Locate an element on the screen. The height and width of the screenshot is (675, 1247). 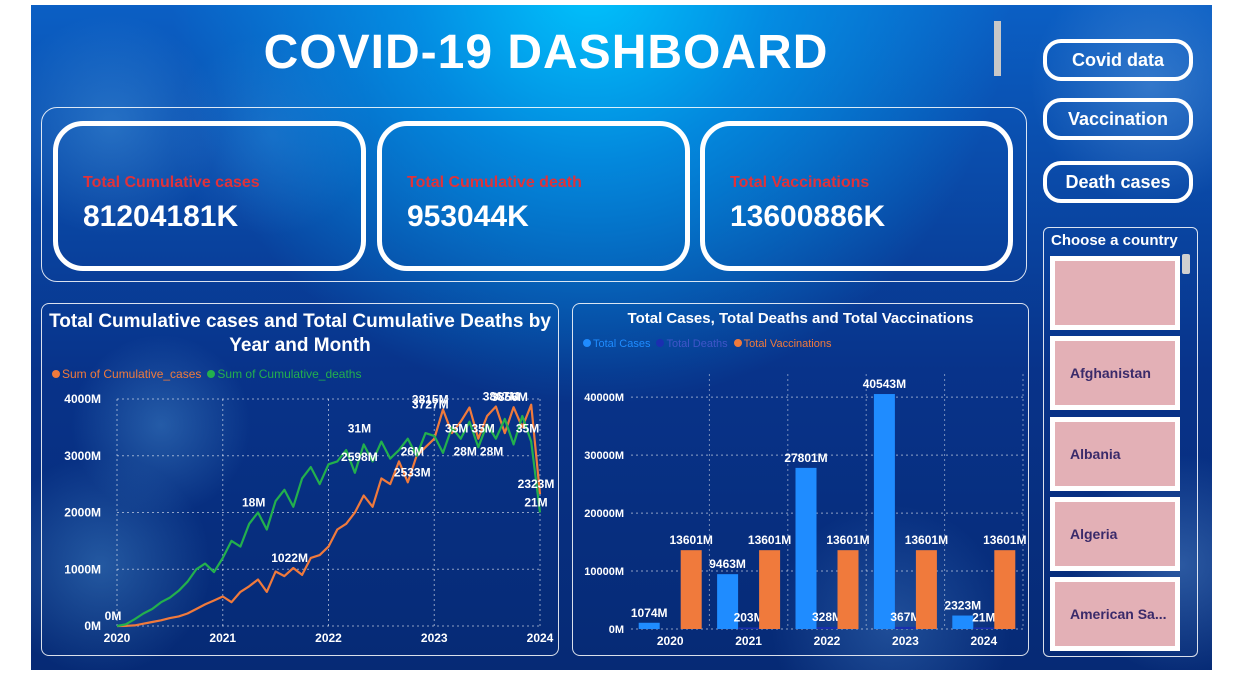
death-cases-button: Death cases is located at coordinates (1118, 182).